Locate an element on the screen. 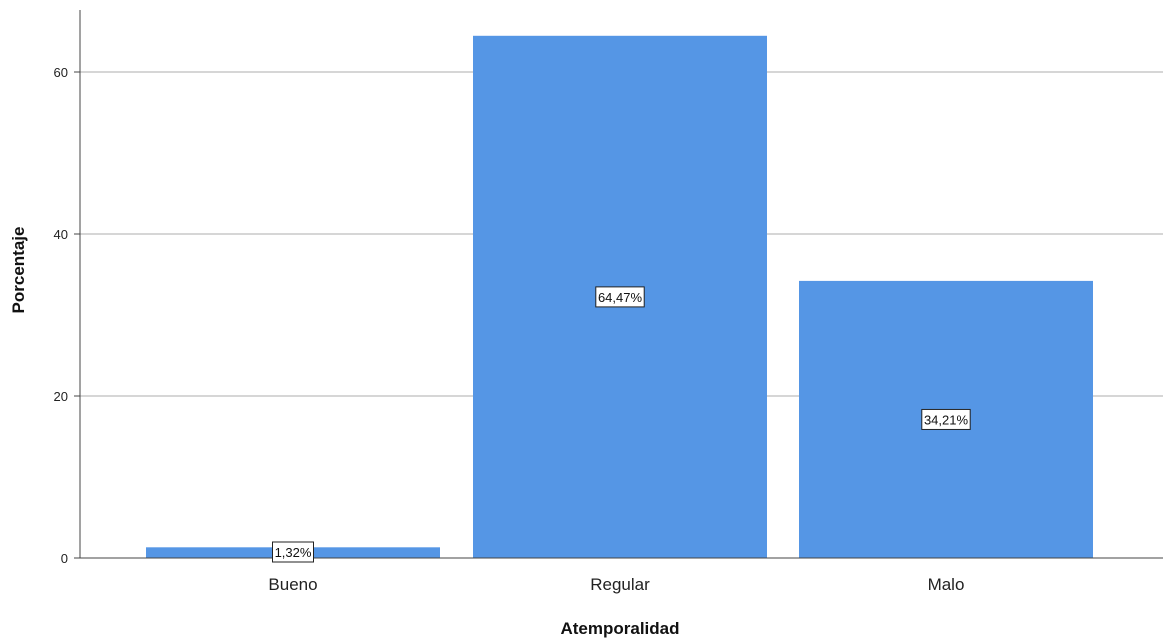  x-category-label: Regular is located at coordinates (620, 584).